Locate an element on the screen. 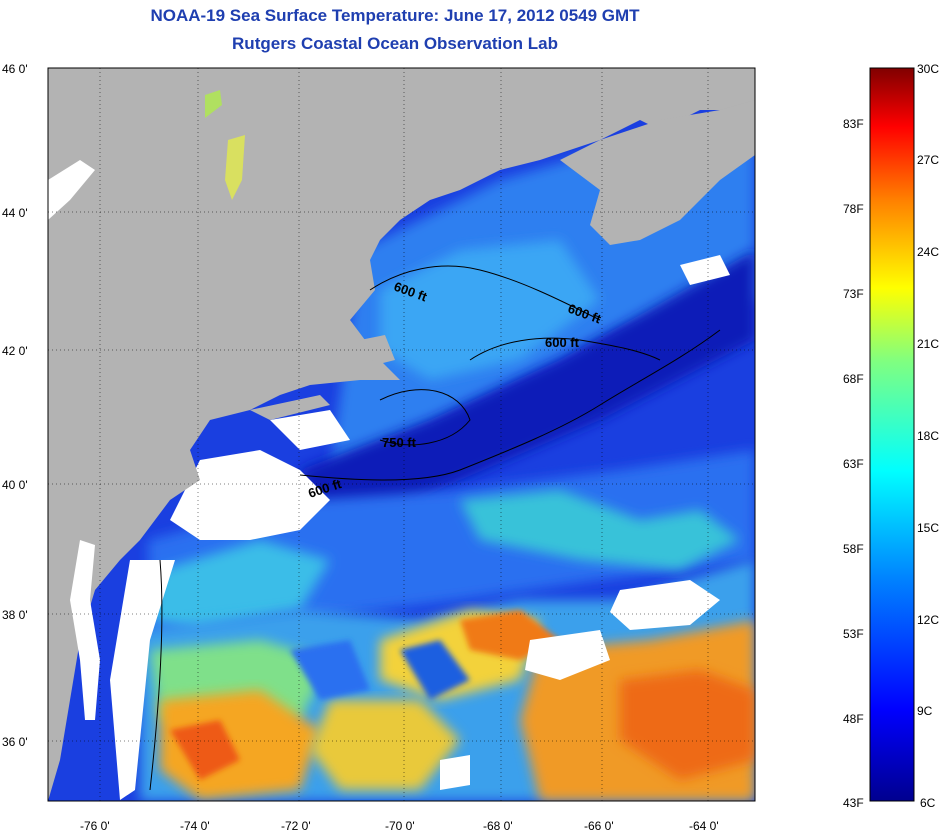 Image resolution: width=944 pixels, height=840 pixels. lon-tick-label: -74 0' is located at coordinates (195, 826).